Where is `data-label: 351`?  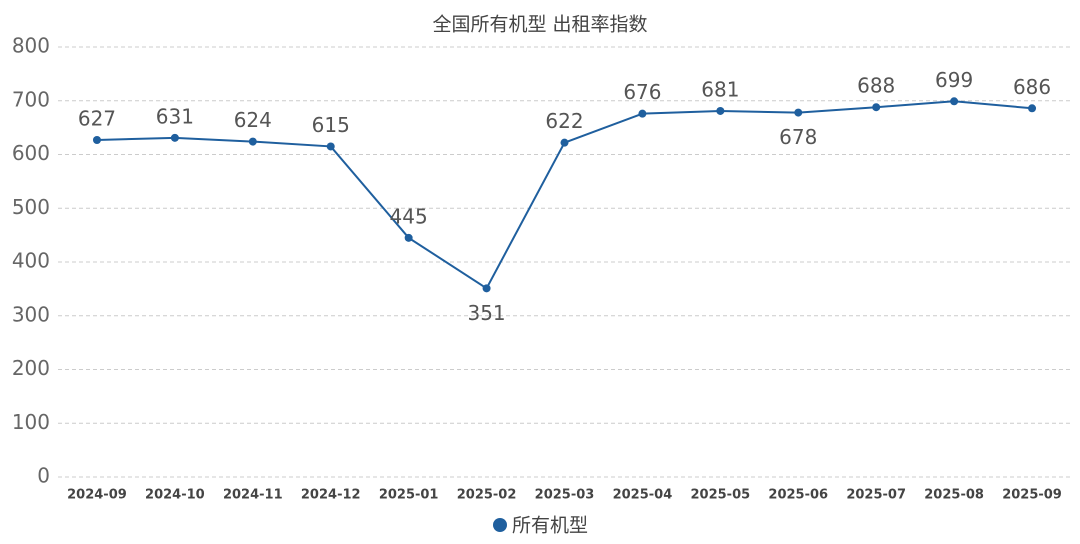
data-label: 351 is located at coordinates (486, 313).